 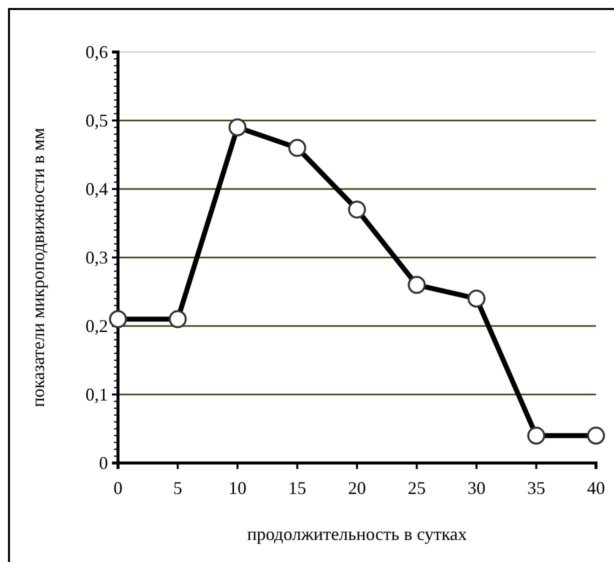 I want to click on x-tick-label: 30, so click(x=477, y=488).